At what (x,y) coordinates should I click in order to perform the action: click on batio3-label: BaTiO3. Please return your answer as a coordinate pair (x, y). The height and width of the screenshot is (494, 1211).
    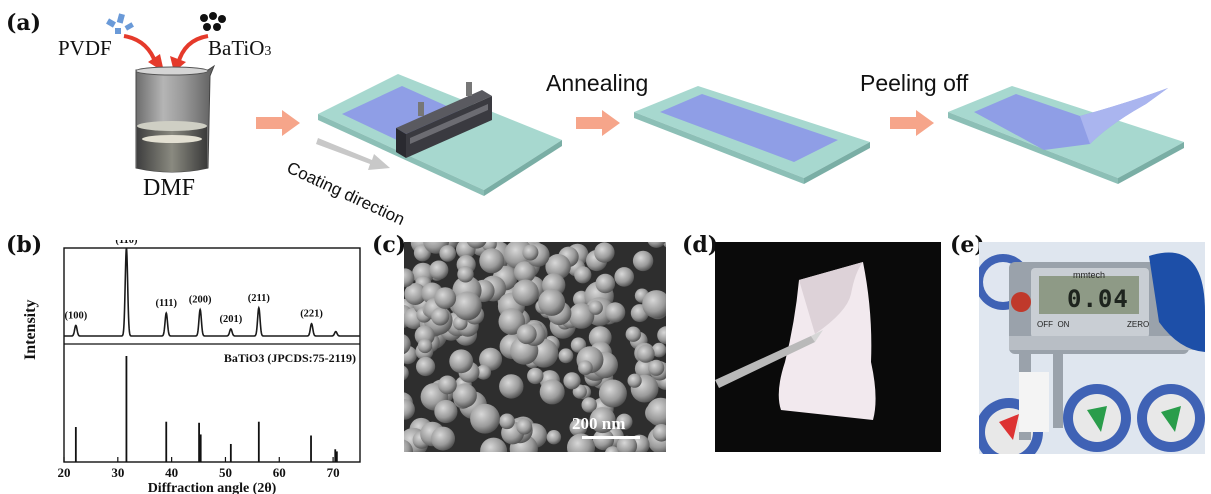
    Looking at the image, I should click on (240, 48).